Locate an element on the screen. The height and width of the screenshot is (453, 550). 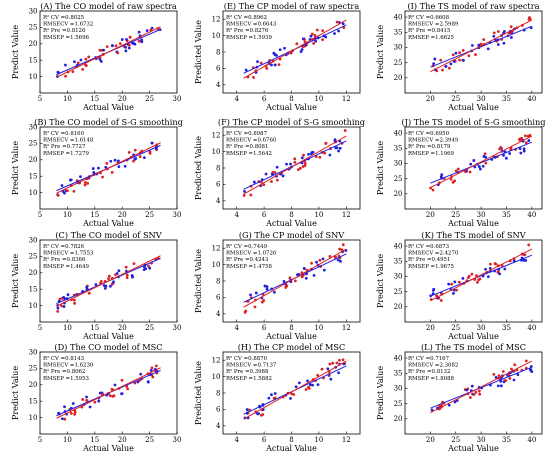
y-tick-label: 12 is located at coordinates (216, 249).